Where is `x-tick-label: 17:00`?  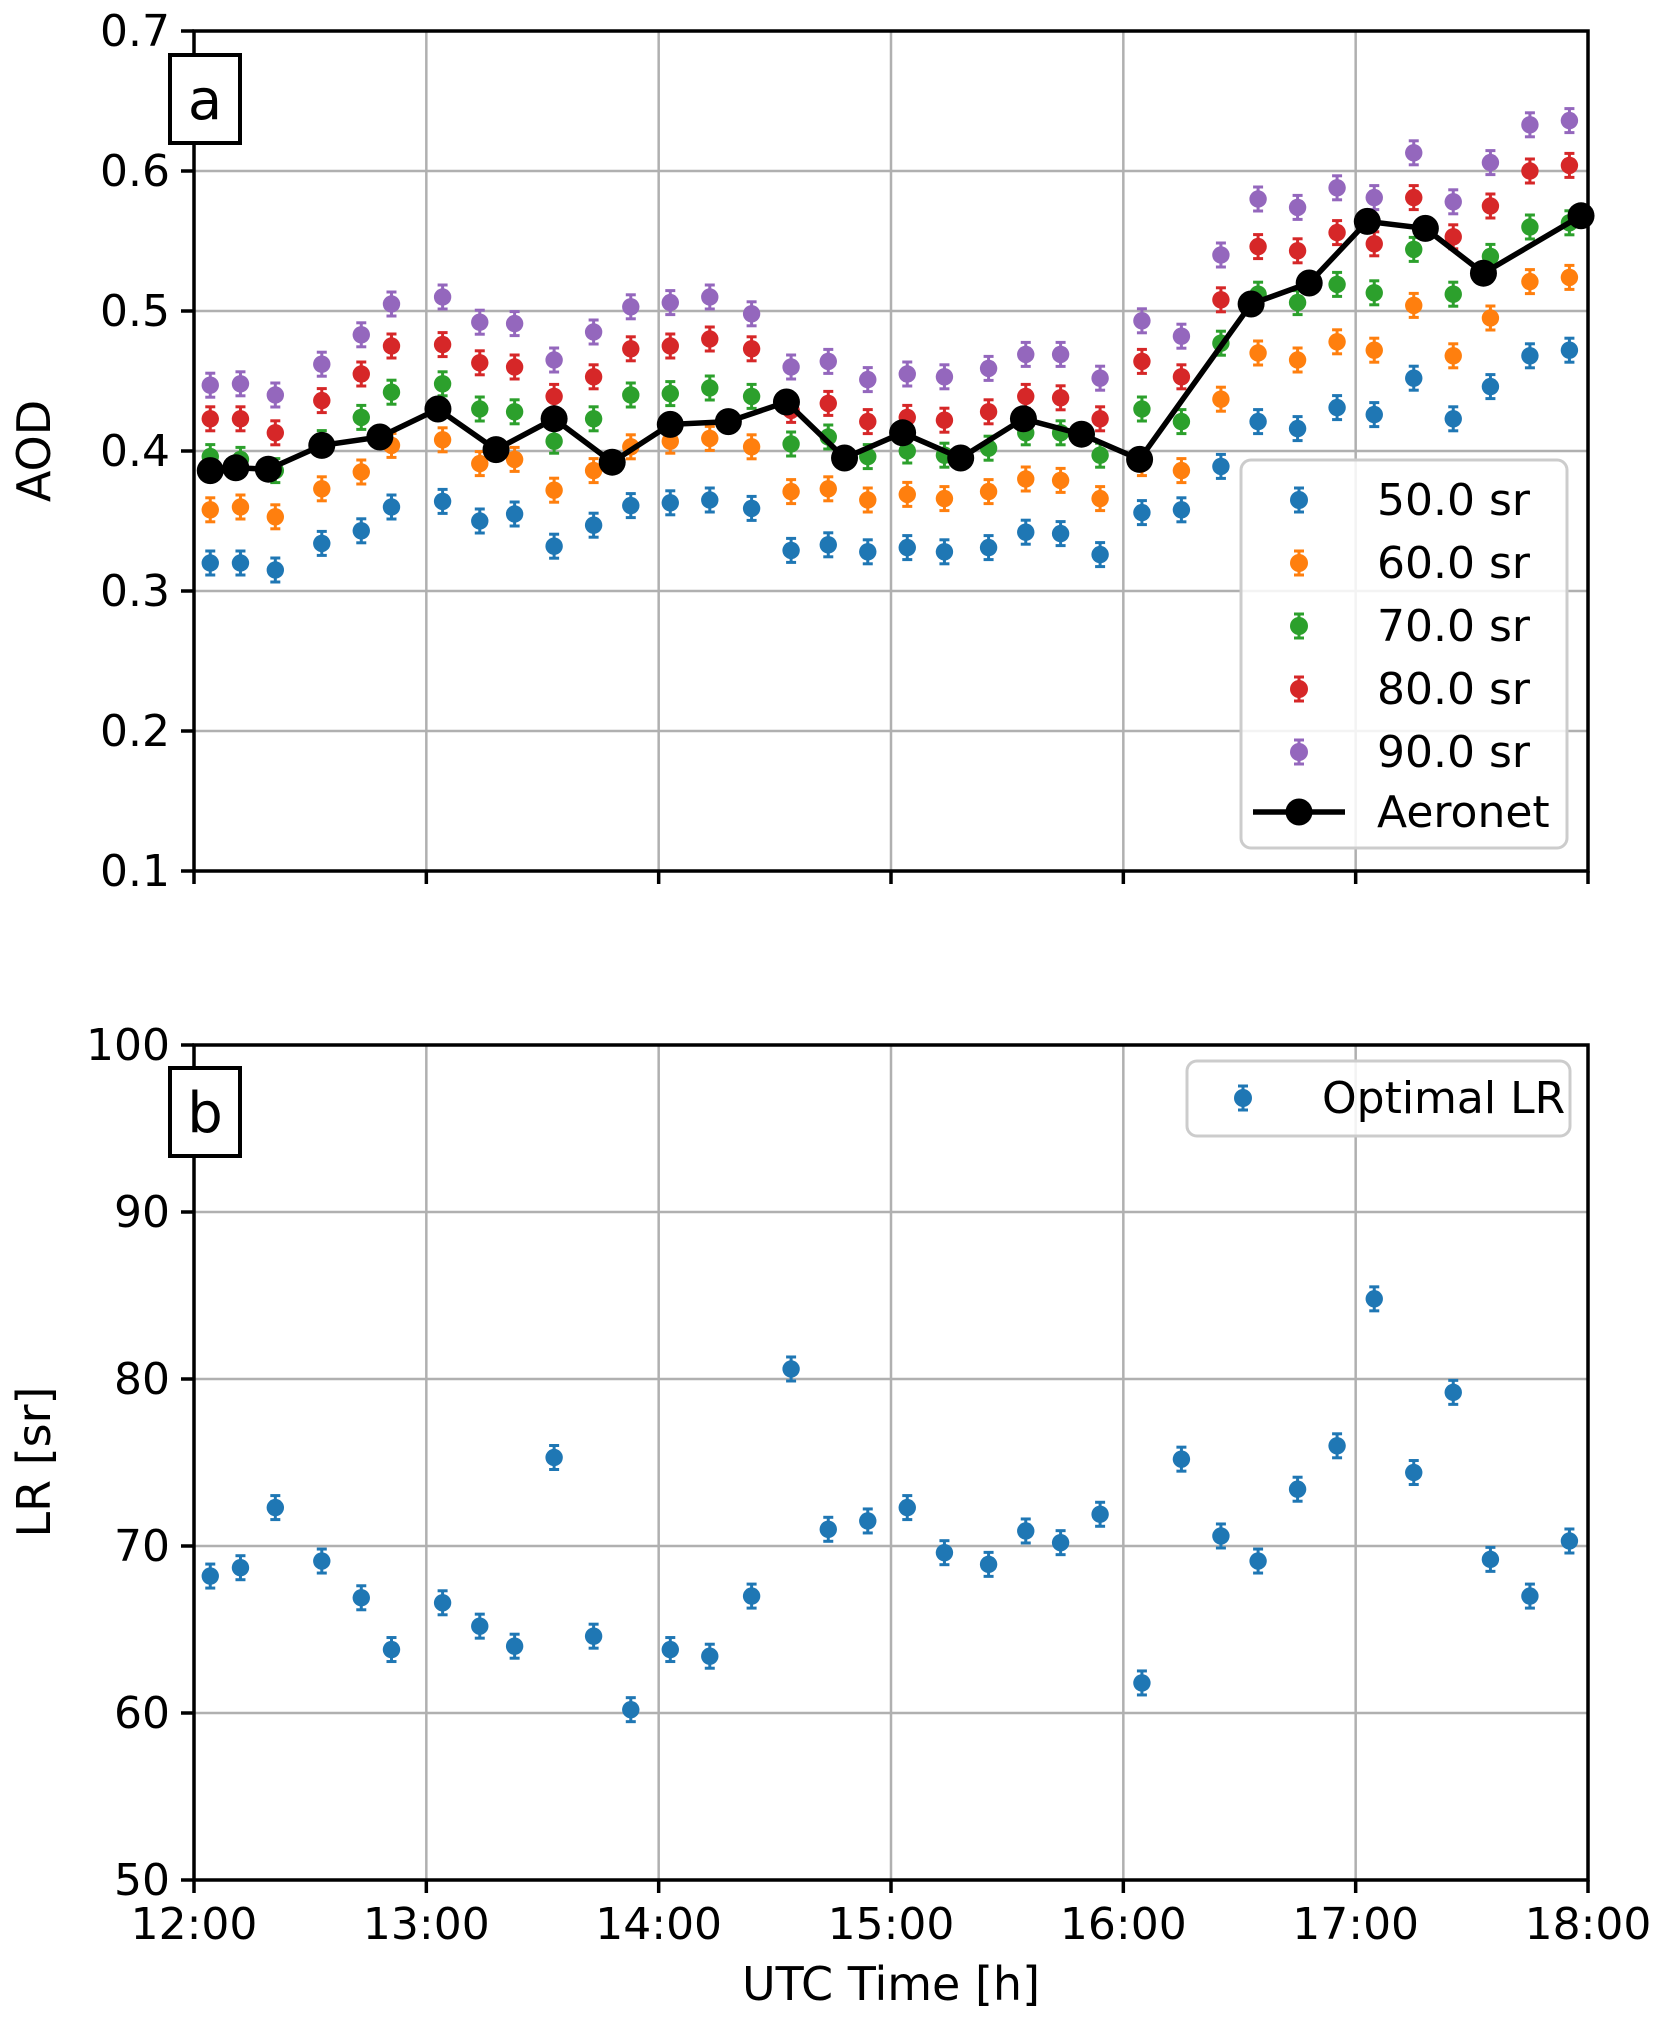
x-tick-label: 17:00 is located at coordinates (1355, 1924).